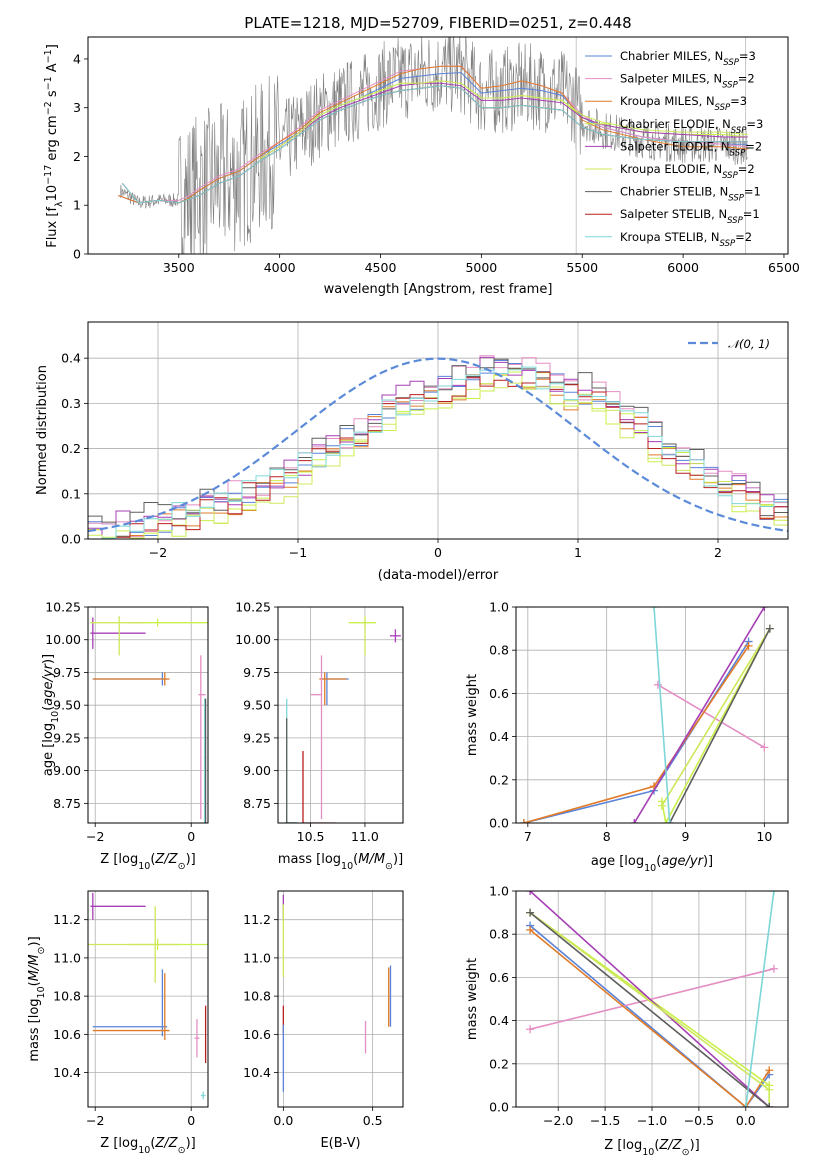  Describe the element at coordinates (340, 862) in the screenshot. I see `x-axis-label: mass [log10(M/M⊙)]` at that location.